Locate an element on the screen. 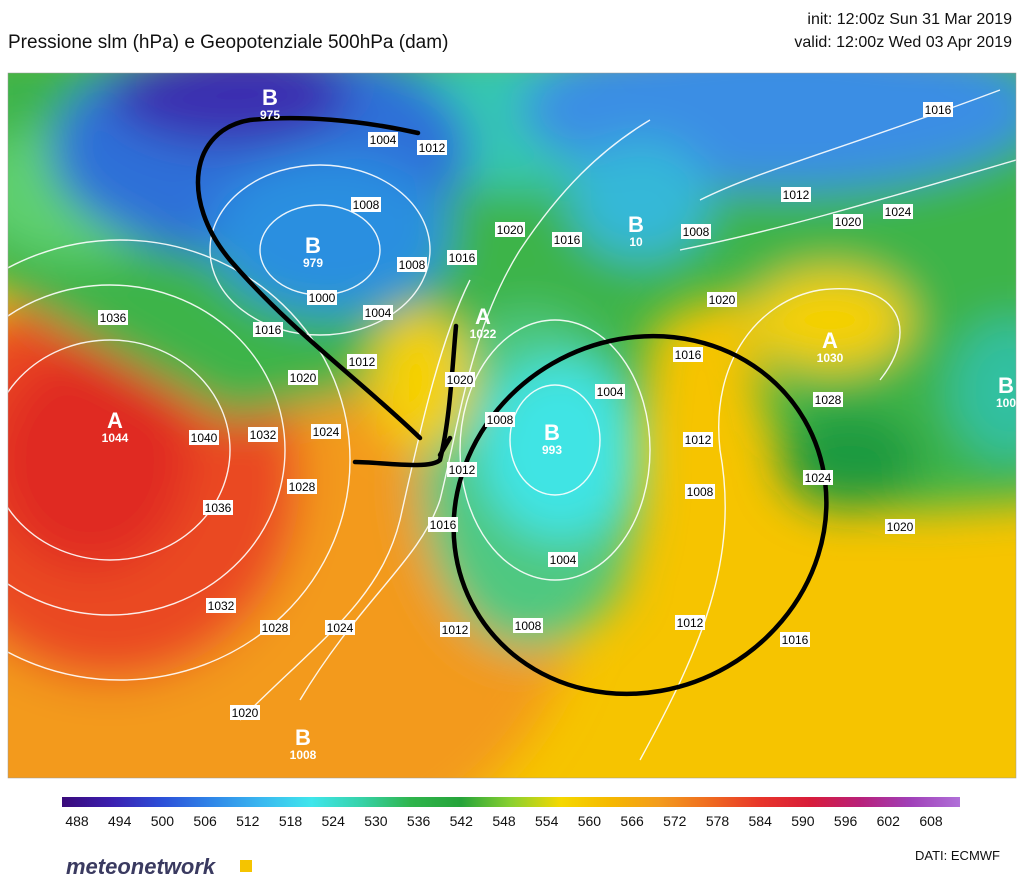 This screenshot has height=893, width=1024. center-value: 993 is located at coordinates (552, 450).